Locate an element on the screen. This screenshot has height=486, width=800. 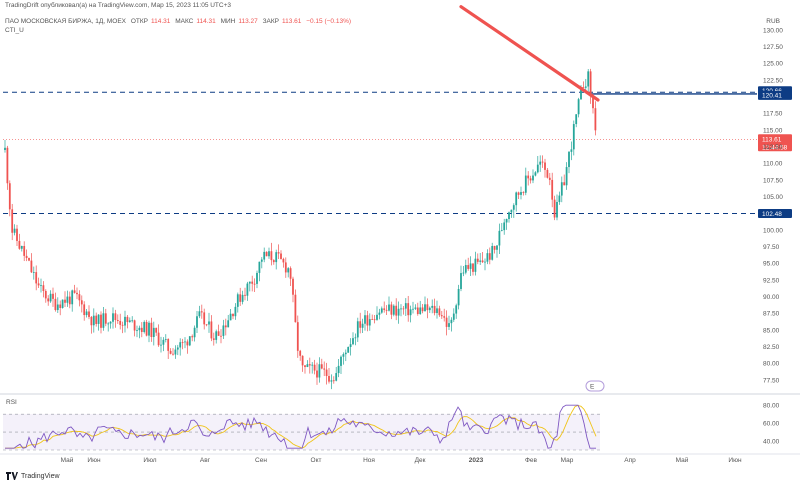
time-tick-label: Апр is located at coordinates (630, 460).